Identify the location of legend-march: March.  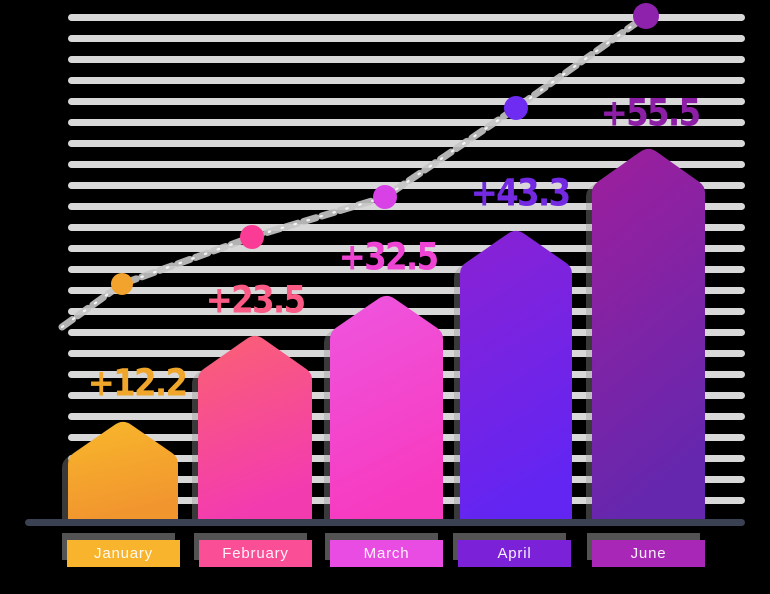
(386, 553).